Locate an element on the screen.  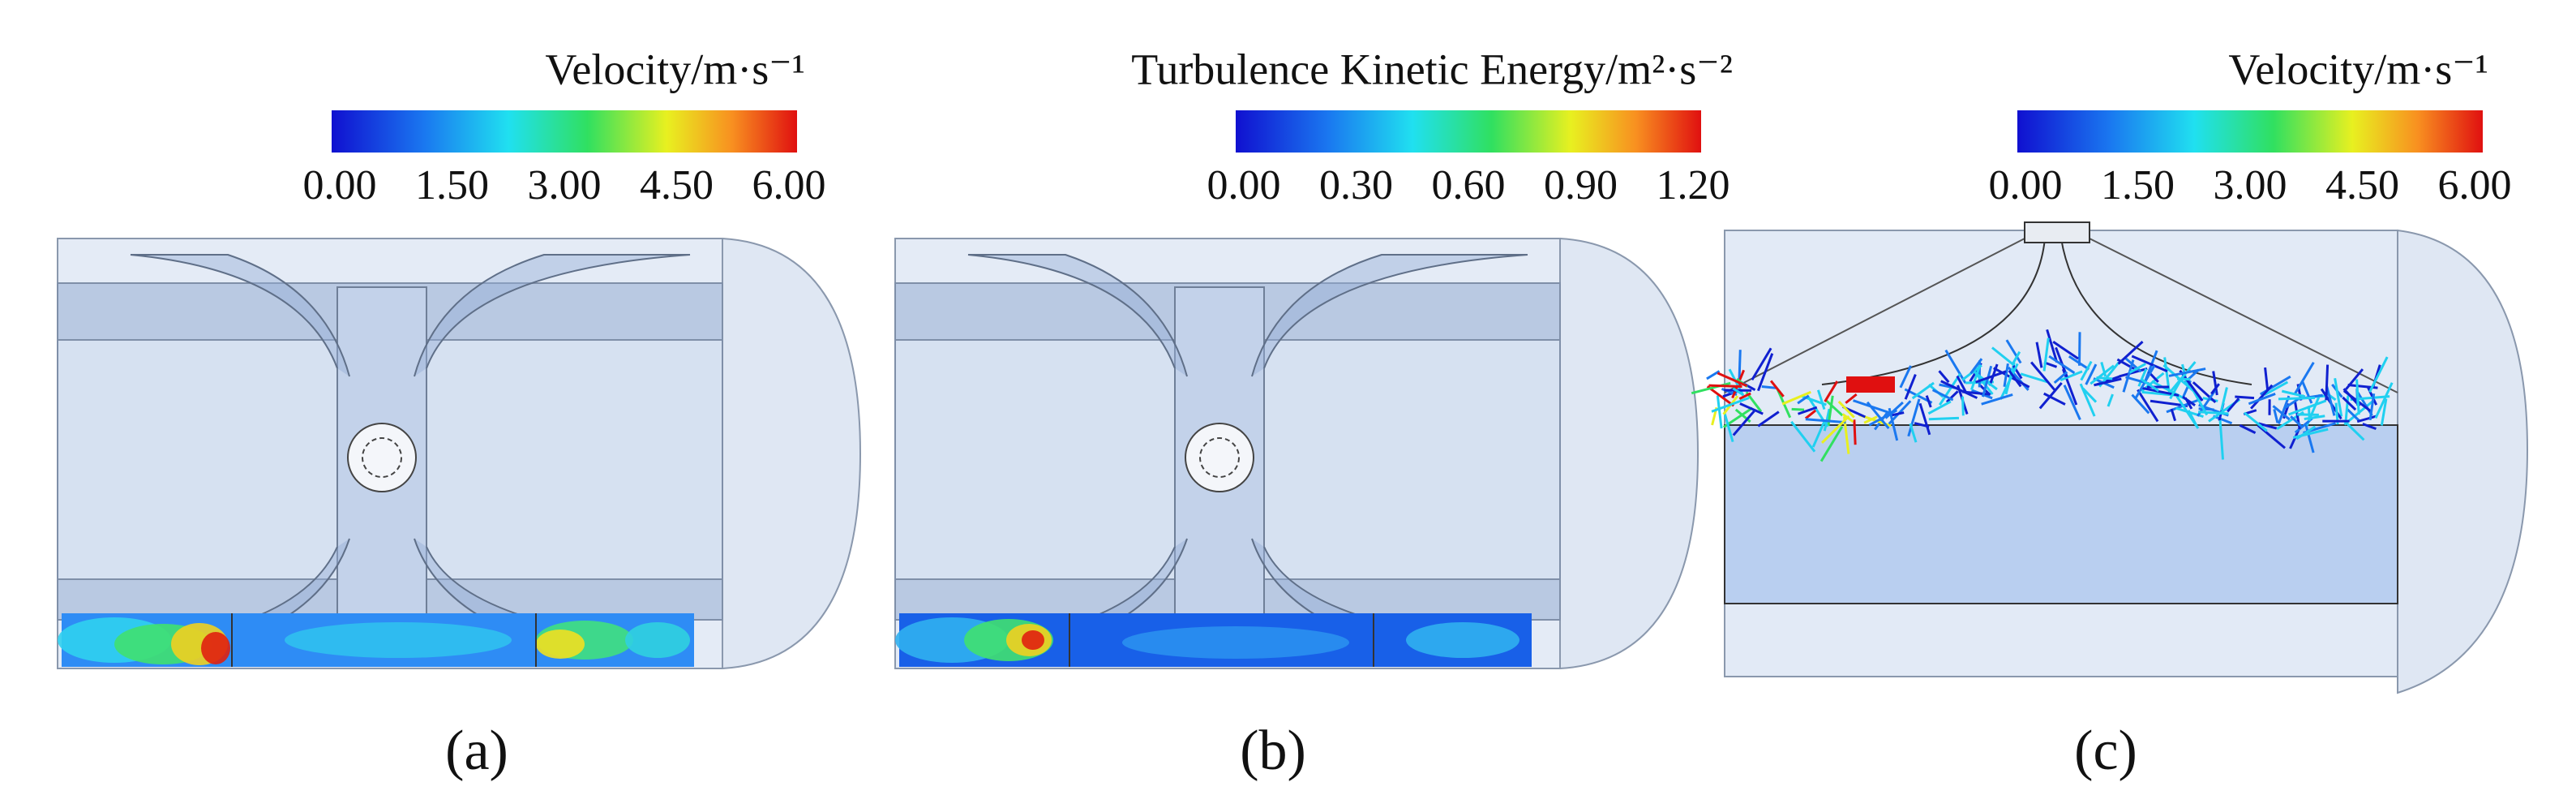
blade-line is located at coordinates (2036, 311).